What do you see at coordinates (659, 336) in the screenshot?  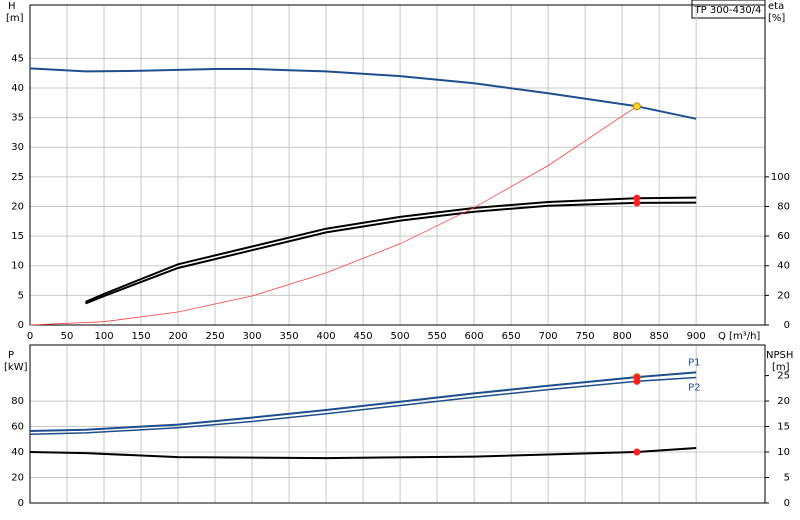 I see `x-tick-label: 850` at bounding box center [659, 336].